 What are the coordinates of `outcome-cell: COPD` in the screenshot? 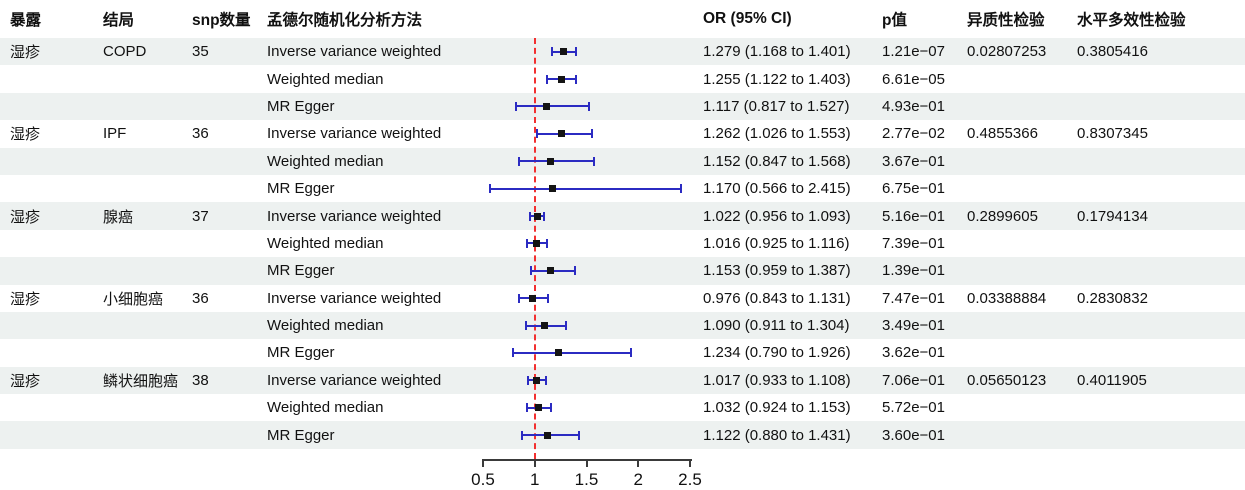 It's located at (125, 52).